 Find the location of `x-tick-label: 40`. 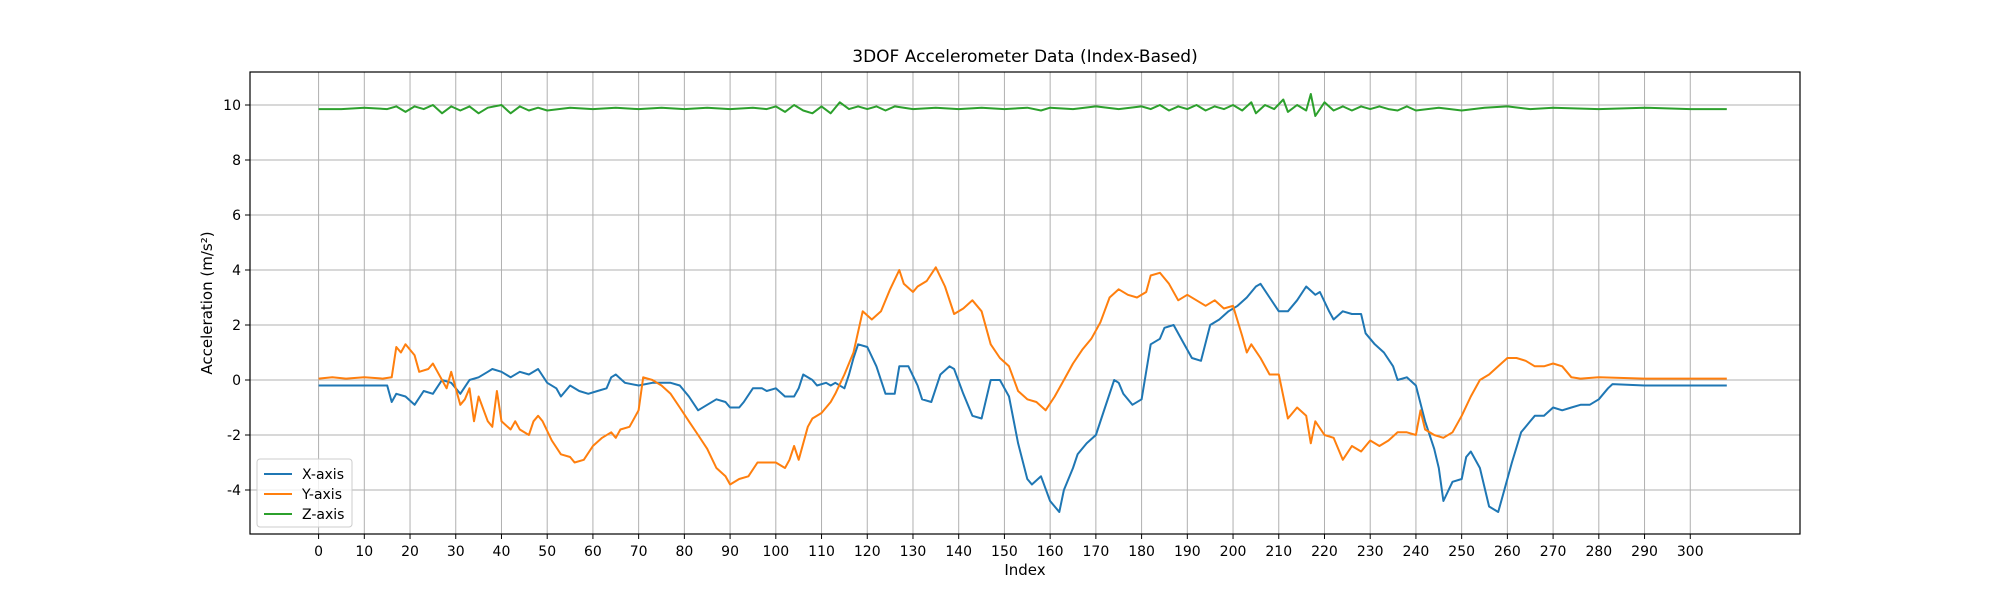

x-tick-label: 40 is located at coordinates (502, 552).